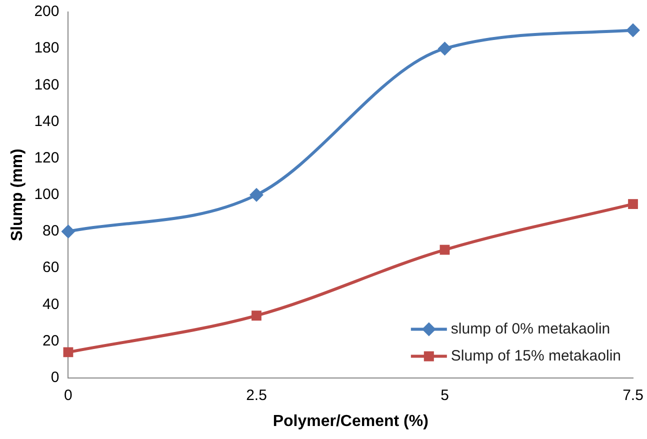 The width and height of the screenshot is (647, 439). What do you see at coordinates (47, 157) in the screenshot?
I see `y-tick-label: 120` at bounding box center [47, 157].